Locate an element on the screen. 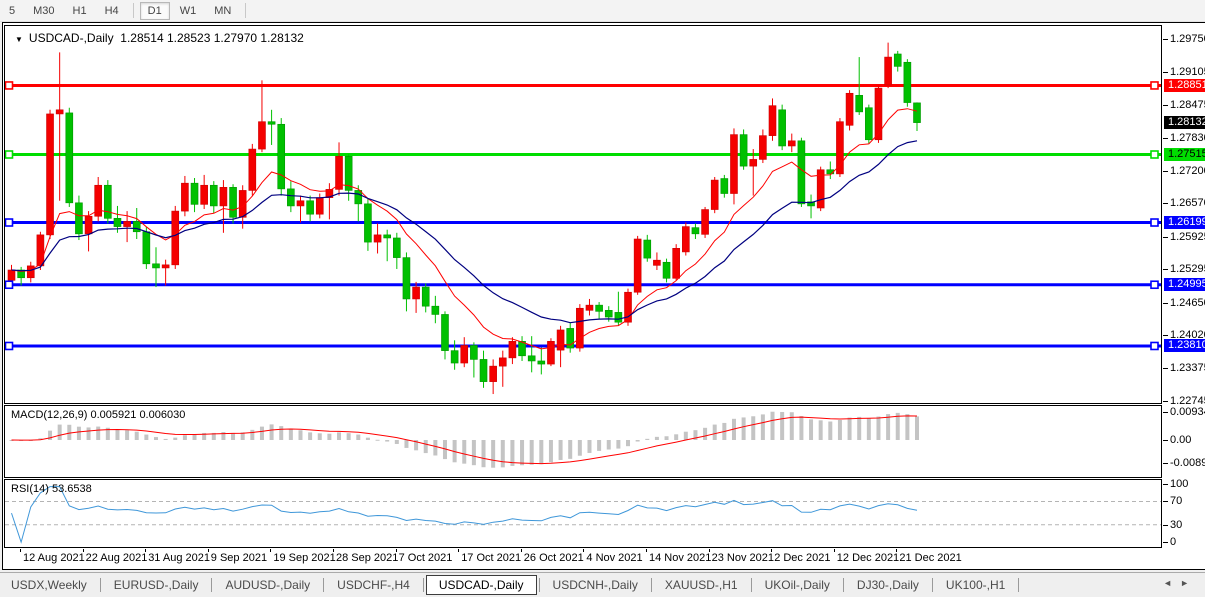 The image size is (1205, 597). chart-dropdown-icon: ▼ is located at coordinates (19, 39).